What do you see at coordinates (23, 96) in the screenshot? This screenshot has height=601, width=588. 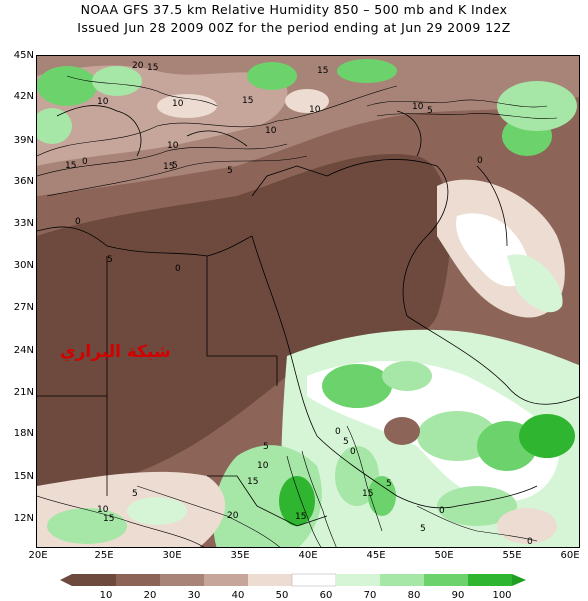 I see `lat-label: 42N` at bounding box center [23, 96].